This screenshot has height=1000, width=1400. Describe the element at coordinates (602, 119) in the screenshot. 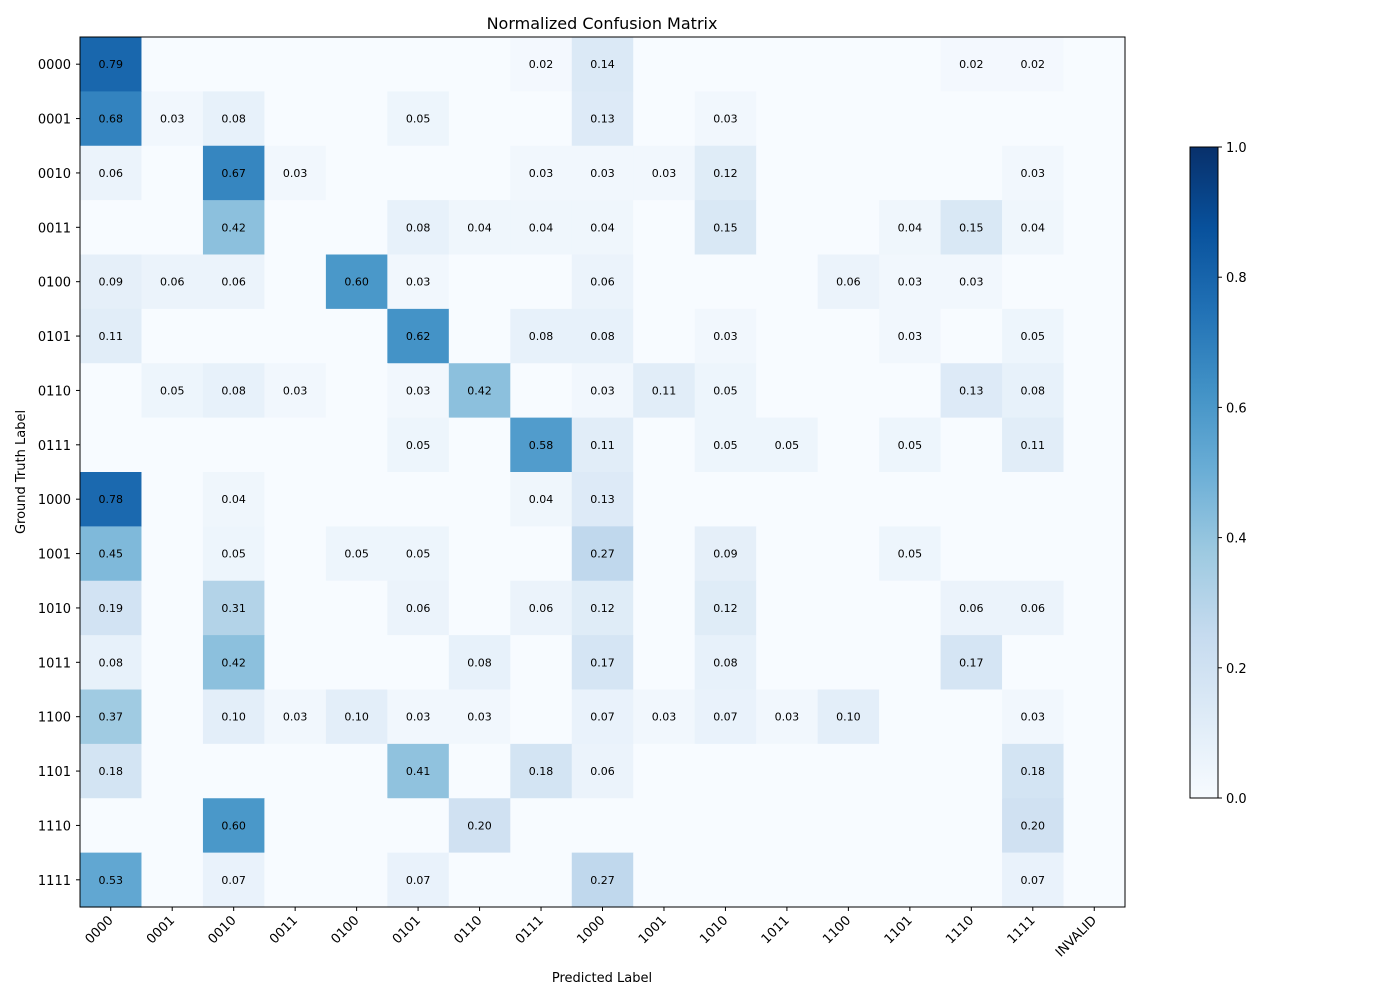

I see `cell-value-label: 0.13` at that location.